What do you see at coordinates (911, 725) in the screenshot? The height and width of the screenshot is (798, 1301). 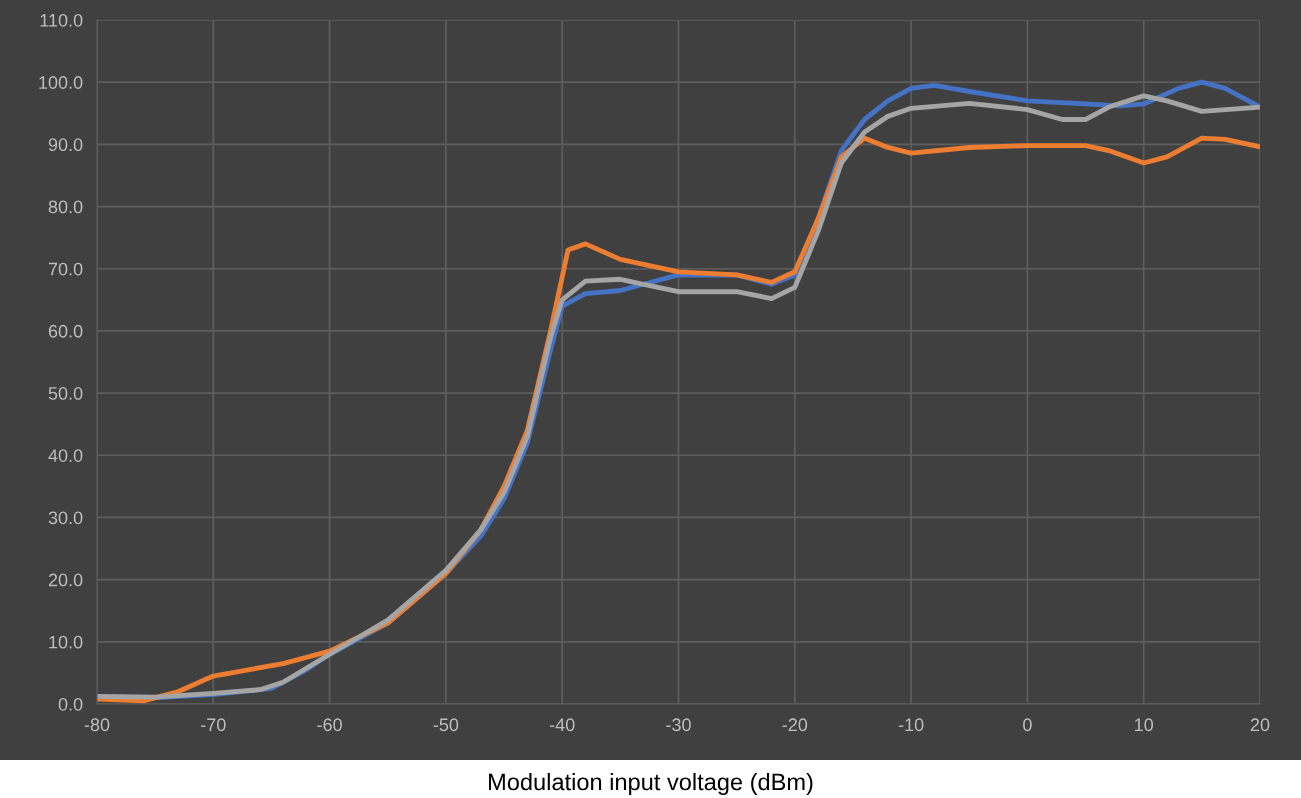 I see `x-tick-label: -10` at bounding box center [911, 725].